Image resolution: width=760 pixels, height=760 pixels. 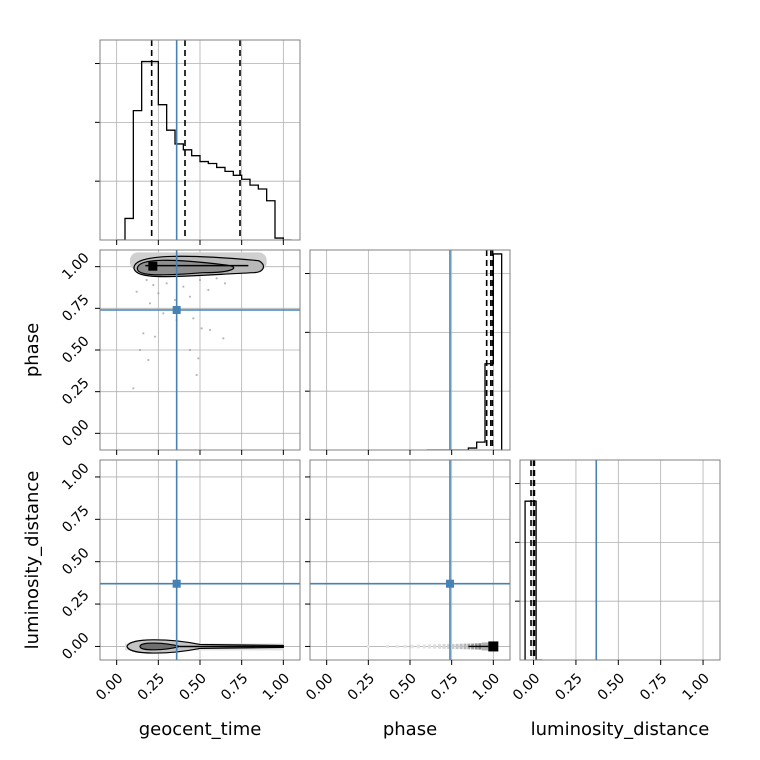 I want to click on hist-step-phase, so click(x=464, y=351).